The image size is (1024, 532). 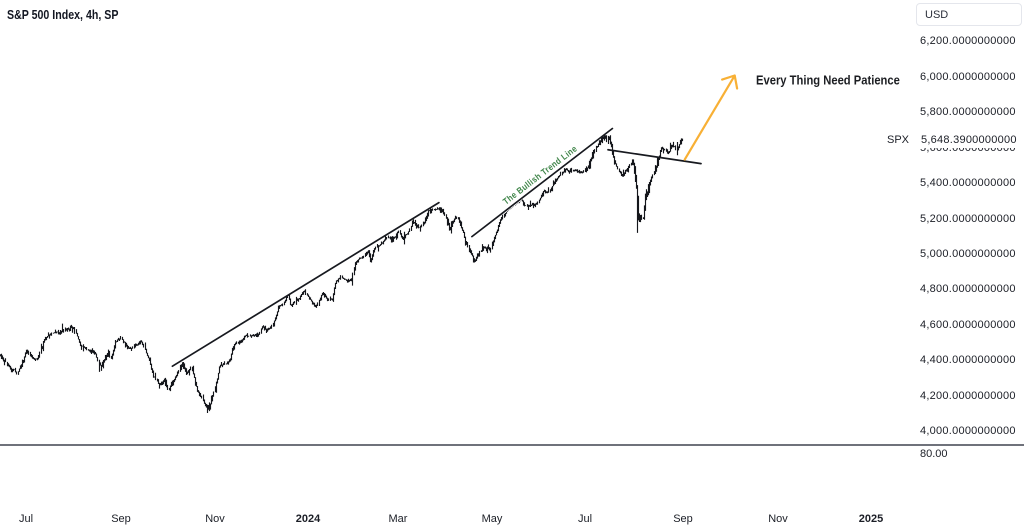 I want to click on price-tick-label: 4,400.0000000000, so click(x=968, y=360).